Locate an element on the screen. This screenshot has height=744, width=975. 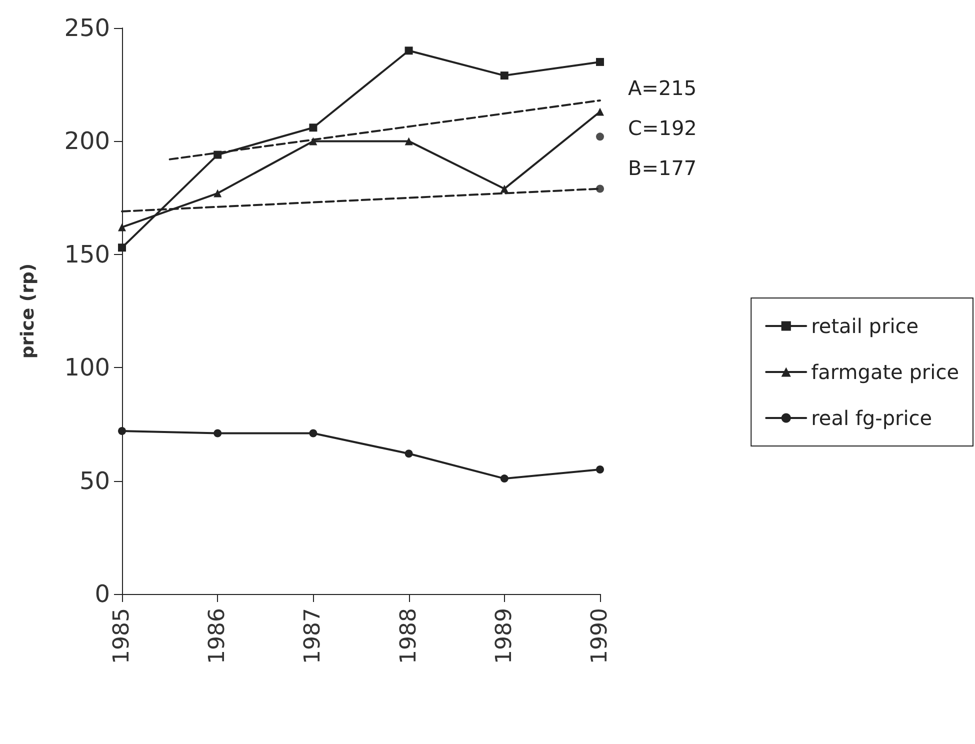
x-tick-label: 1990 is located at coordinates (600, 636).